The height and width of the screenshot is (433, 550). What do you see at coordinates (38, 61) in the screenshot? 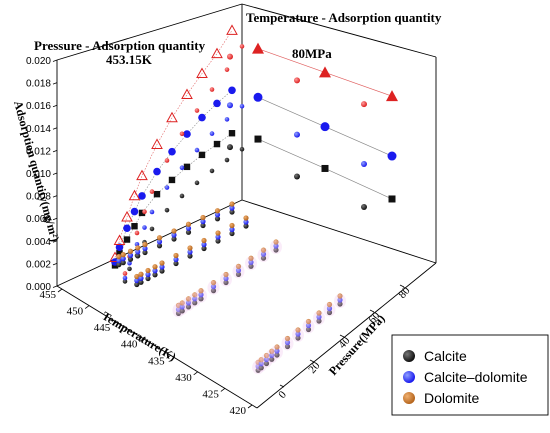
I see `z-tick-label: 0.020` at bounding box center [38, 61].